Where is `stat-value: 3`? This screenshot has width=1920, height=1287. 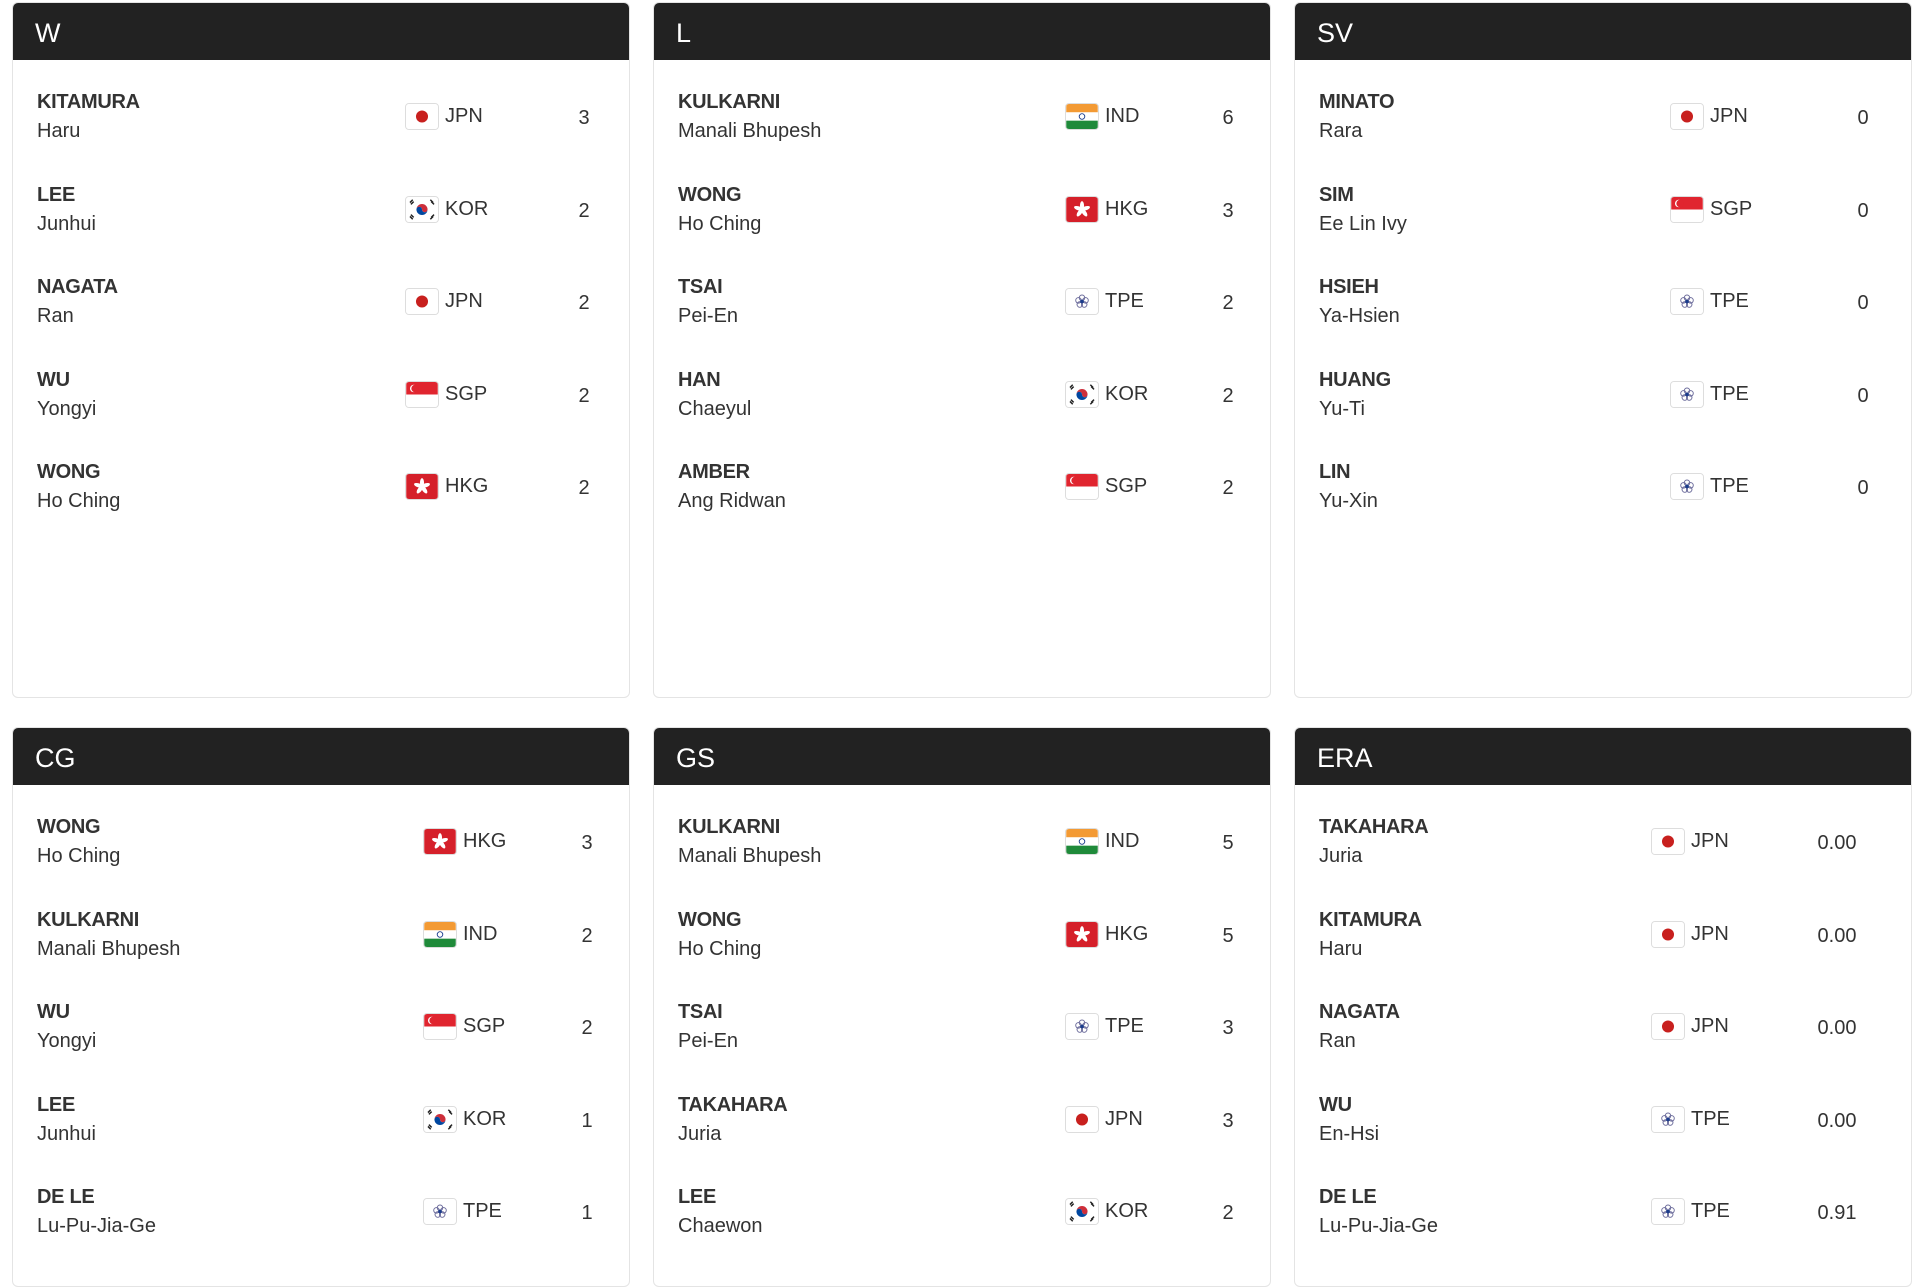
stat-value: 3 is located at coordinates (1228, 1120).